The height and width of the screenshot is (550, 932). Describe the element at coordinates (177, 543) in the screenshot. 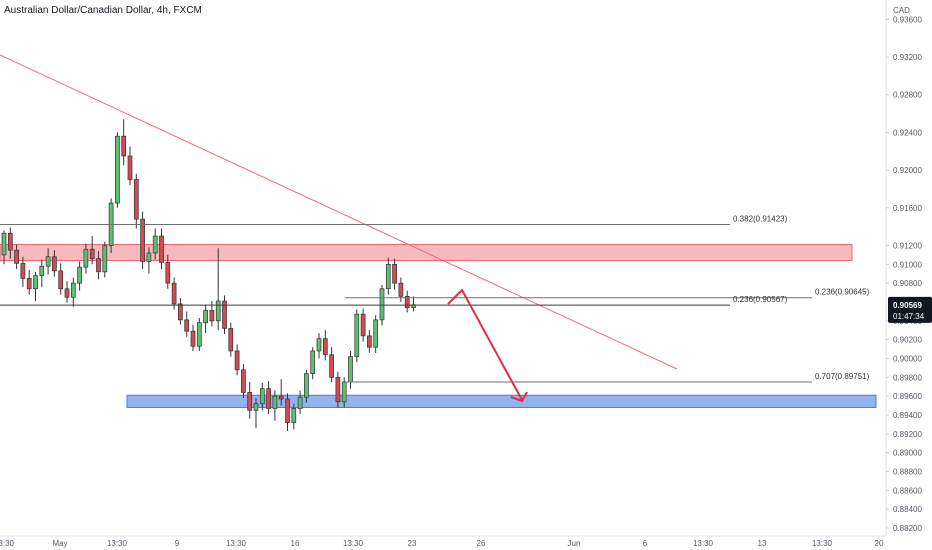

I see `x-tick-label: 9` at that location.